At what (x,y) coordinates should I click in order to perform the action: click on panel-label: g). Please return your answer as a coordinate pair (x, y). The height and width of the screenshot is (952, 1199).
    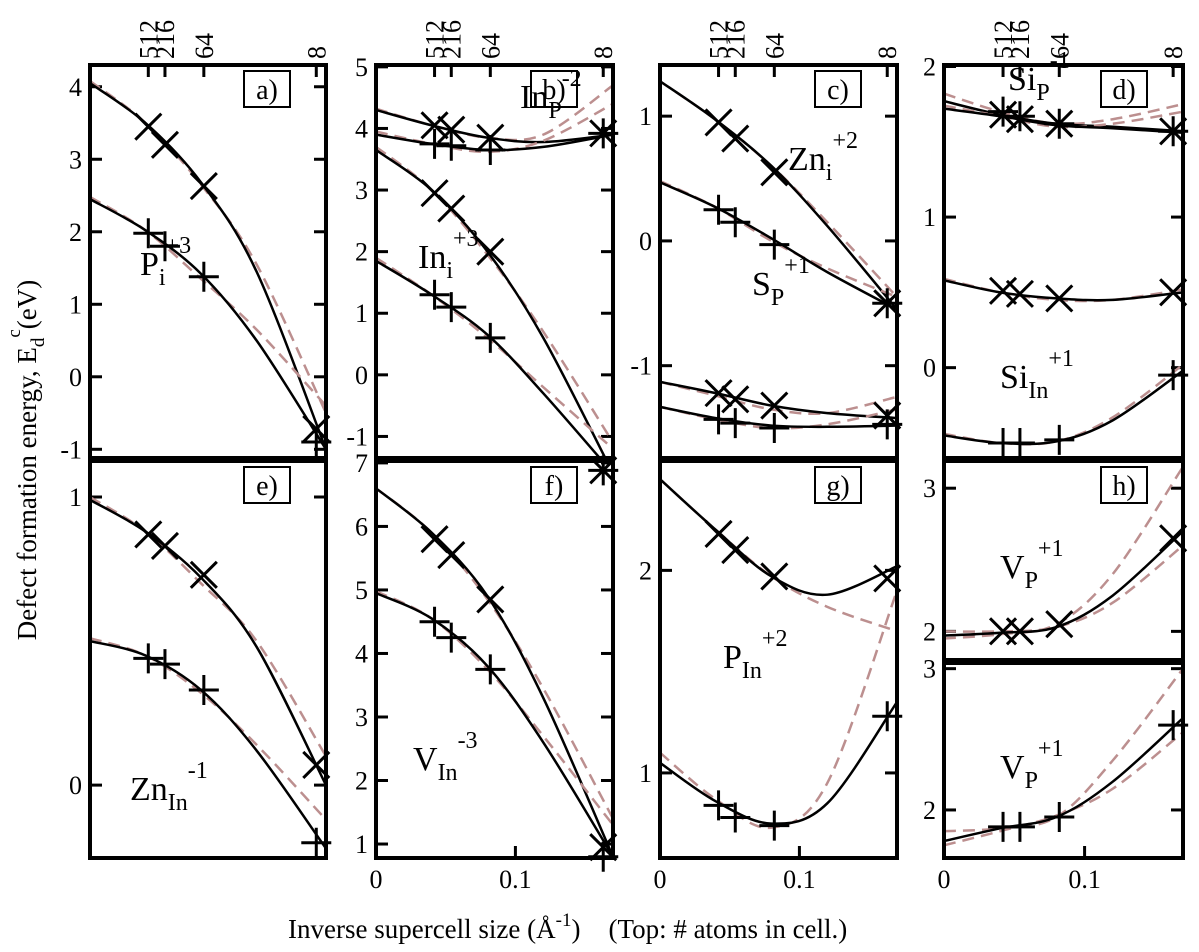
    Looking at the image, I should click on (837, 486).